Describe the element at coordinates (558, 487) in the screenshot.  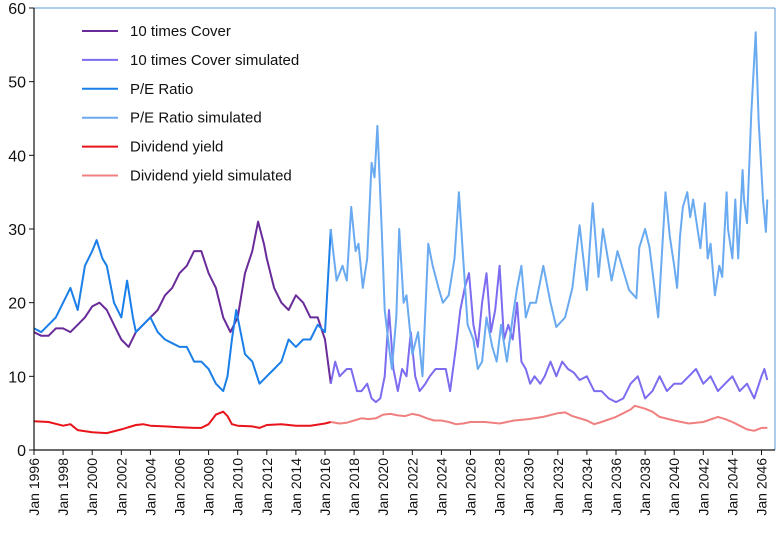
I see `x-tick-label: Jan 2032` at that location.